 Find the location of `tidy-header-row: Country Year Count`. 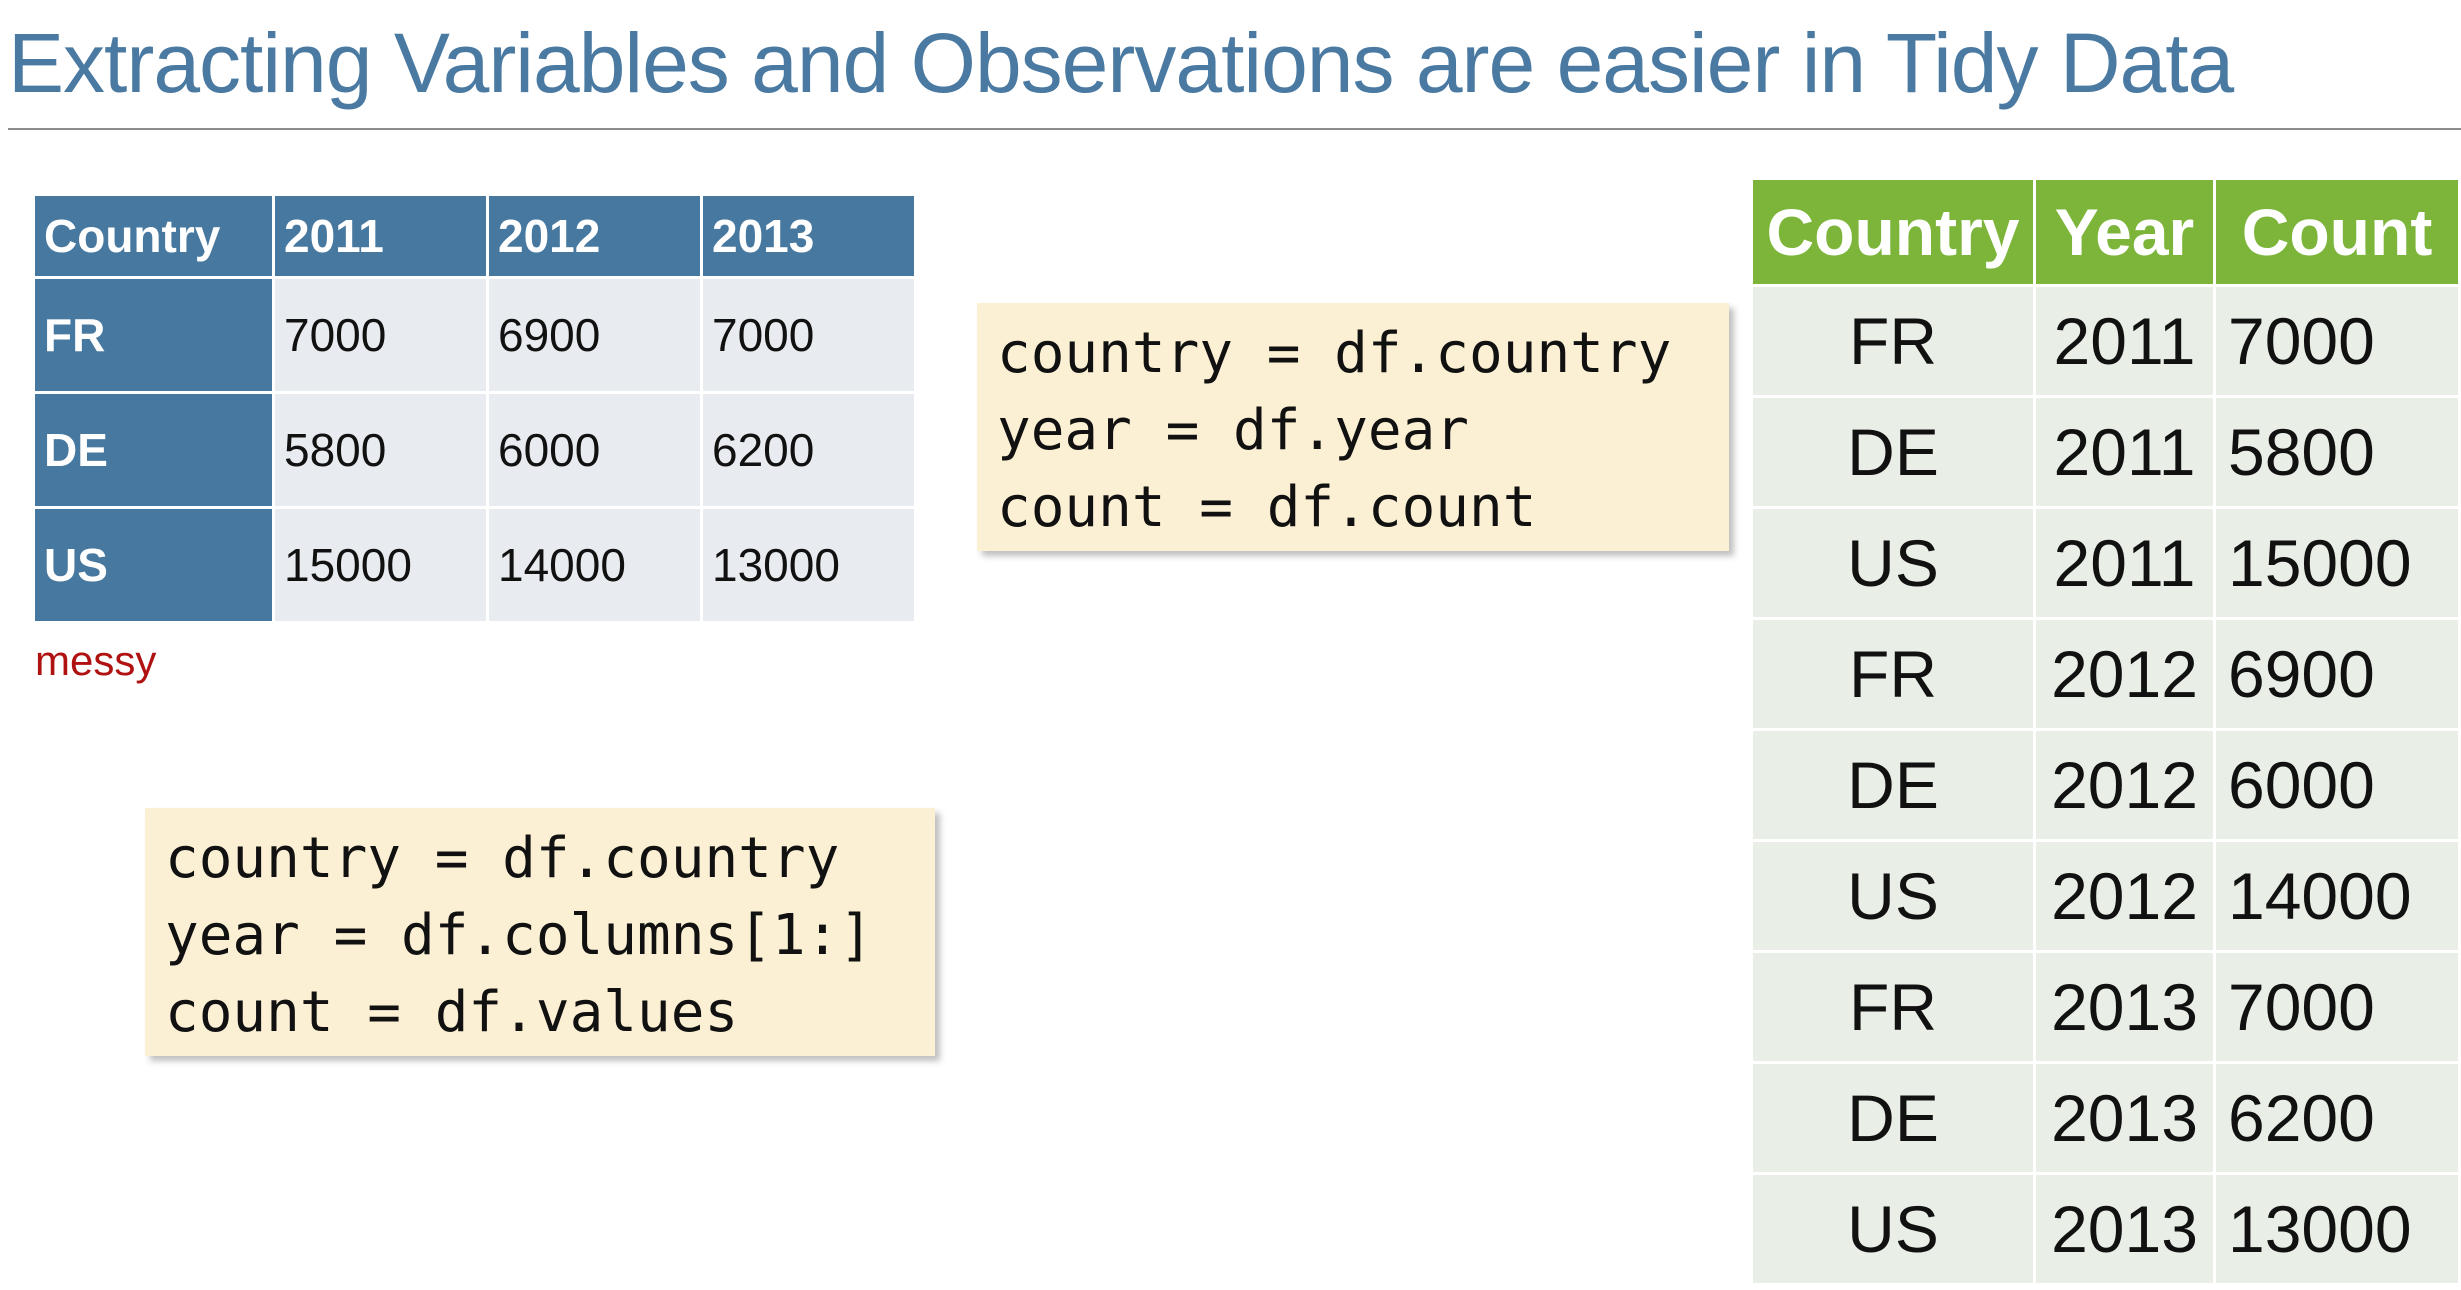

tidy-header-row: Country Year Count is located at coordinates (2105, 232).